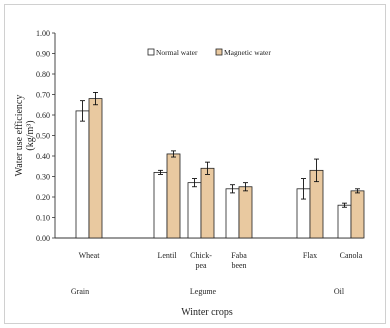  Describe the element at coordinates (43, 115) in the screenshot. I see `y-tick-label: 0.60` at that location.